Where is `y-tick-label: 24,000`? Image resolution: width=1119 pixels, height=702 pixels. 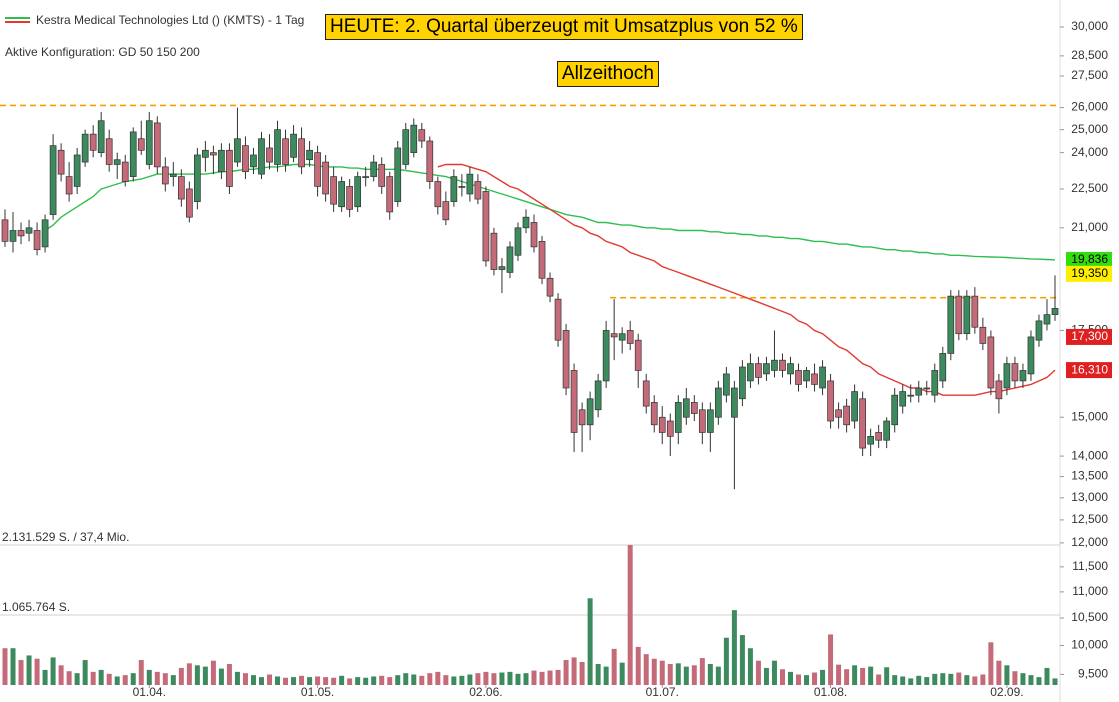 y-tick-label: 24,000 is located at coordinates (1089, 152).